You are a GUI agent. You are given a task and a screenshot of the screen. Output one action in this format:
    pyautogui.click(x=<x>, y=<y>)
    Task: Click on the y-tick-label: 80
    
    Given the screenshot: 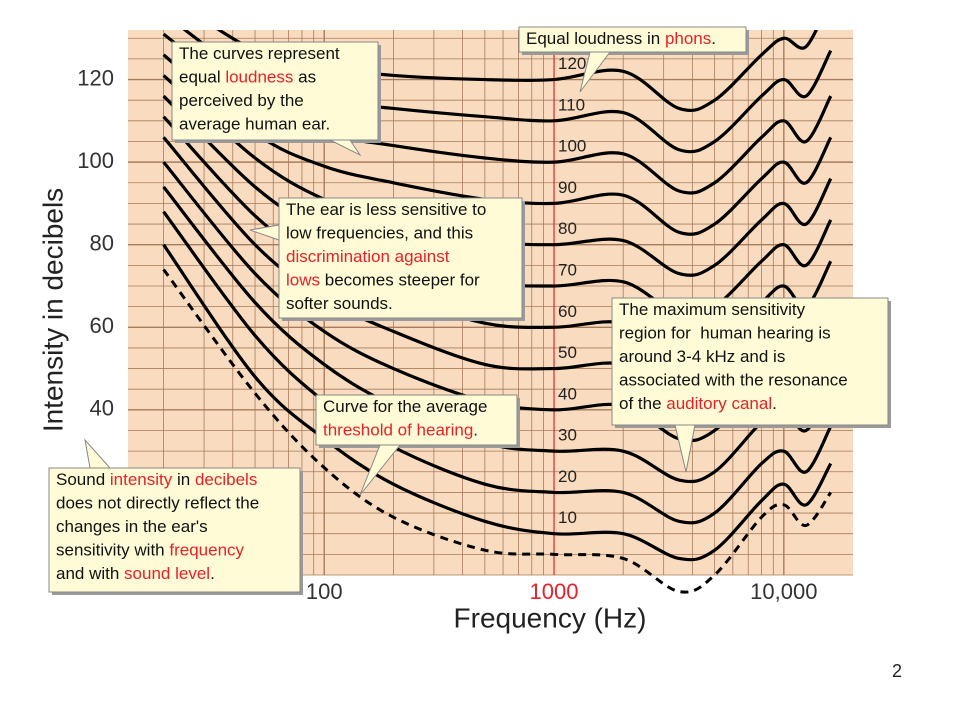 What is the action you would take?
    pyautogui.click(x=102, y=243)
    